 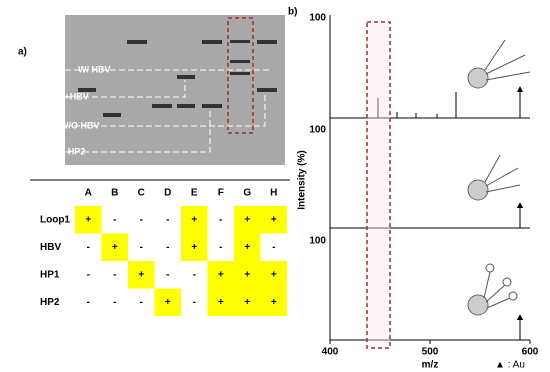 I want to click on column-header: H, so click(x=273, y=193).